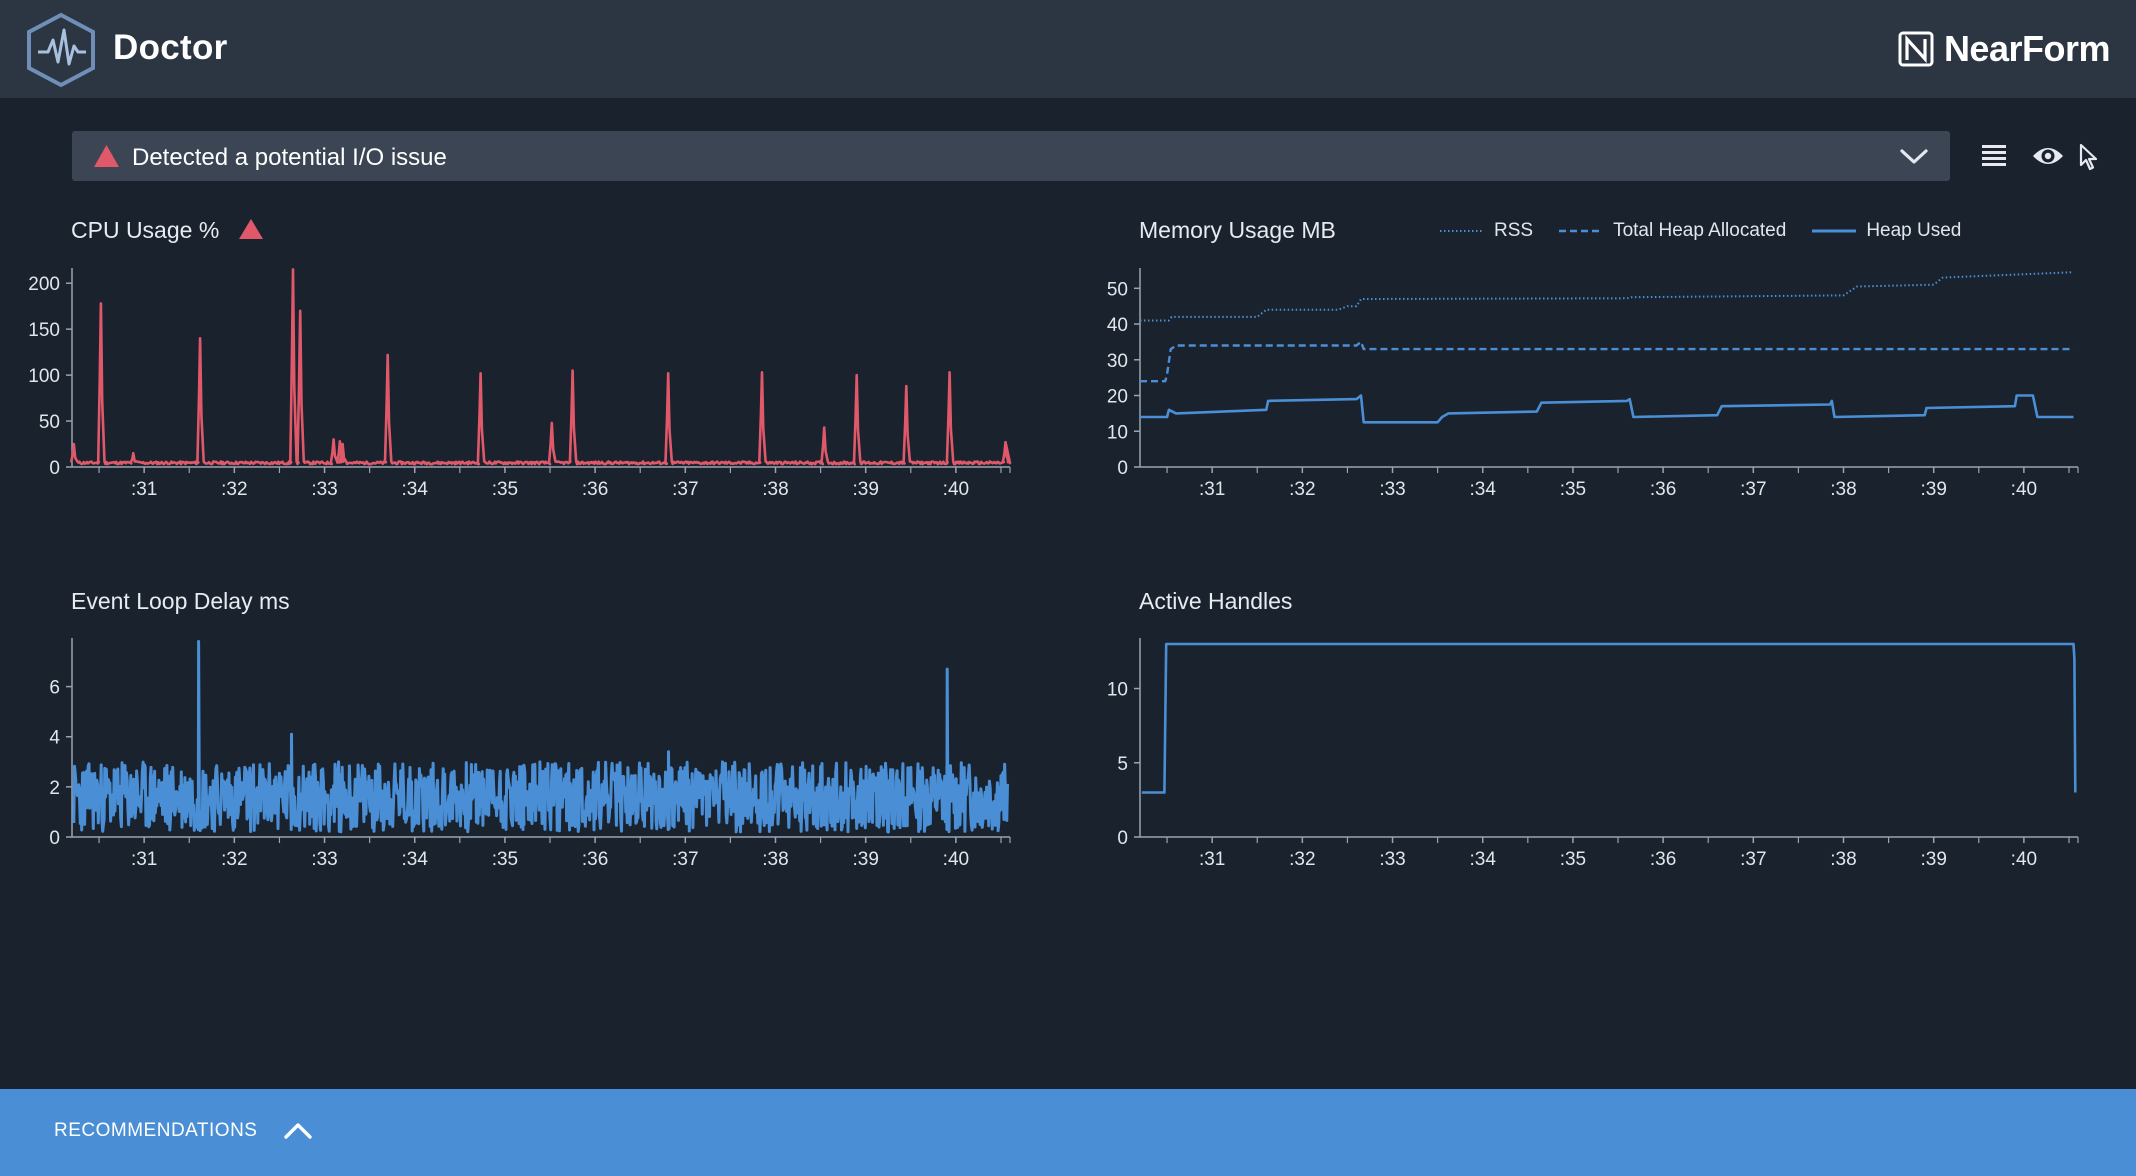 This screenshot has height=1176, width=2136. Describe the element at coordinates (1914, 230) in the screenshot. I see `legend-label-heap-used: Heap Used` at that location.